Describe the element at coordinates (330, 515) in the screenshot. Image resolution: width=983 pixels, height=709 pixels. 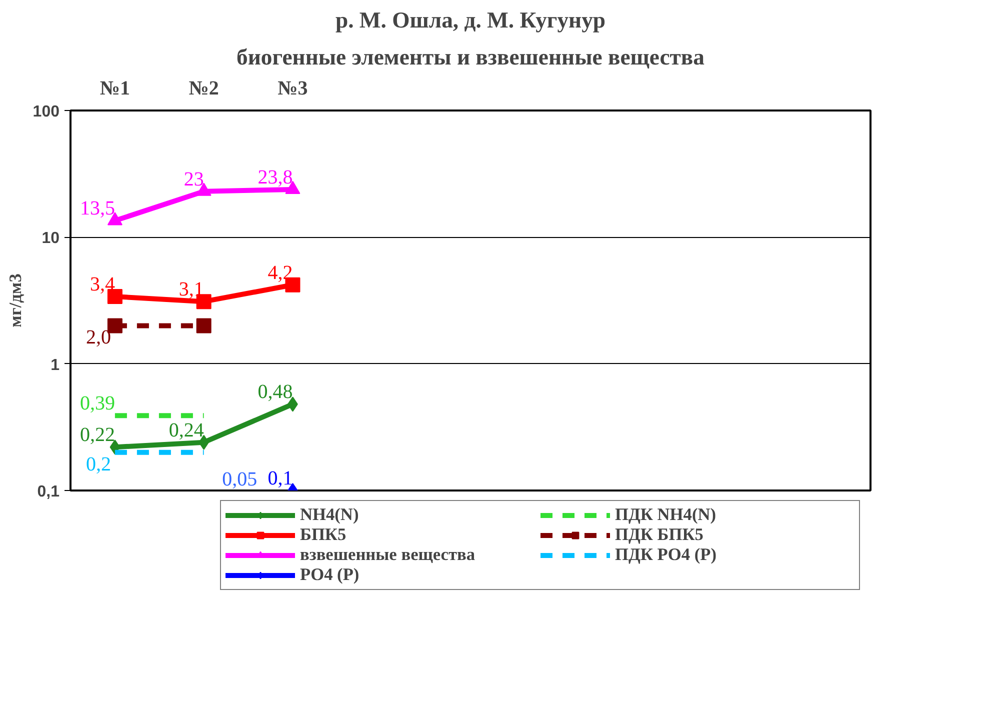
I see `legend-label: NH4(N)` at that location.